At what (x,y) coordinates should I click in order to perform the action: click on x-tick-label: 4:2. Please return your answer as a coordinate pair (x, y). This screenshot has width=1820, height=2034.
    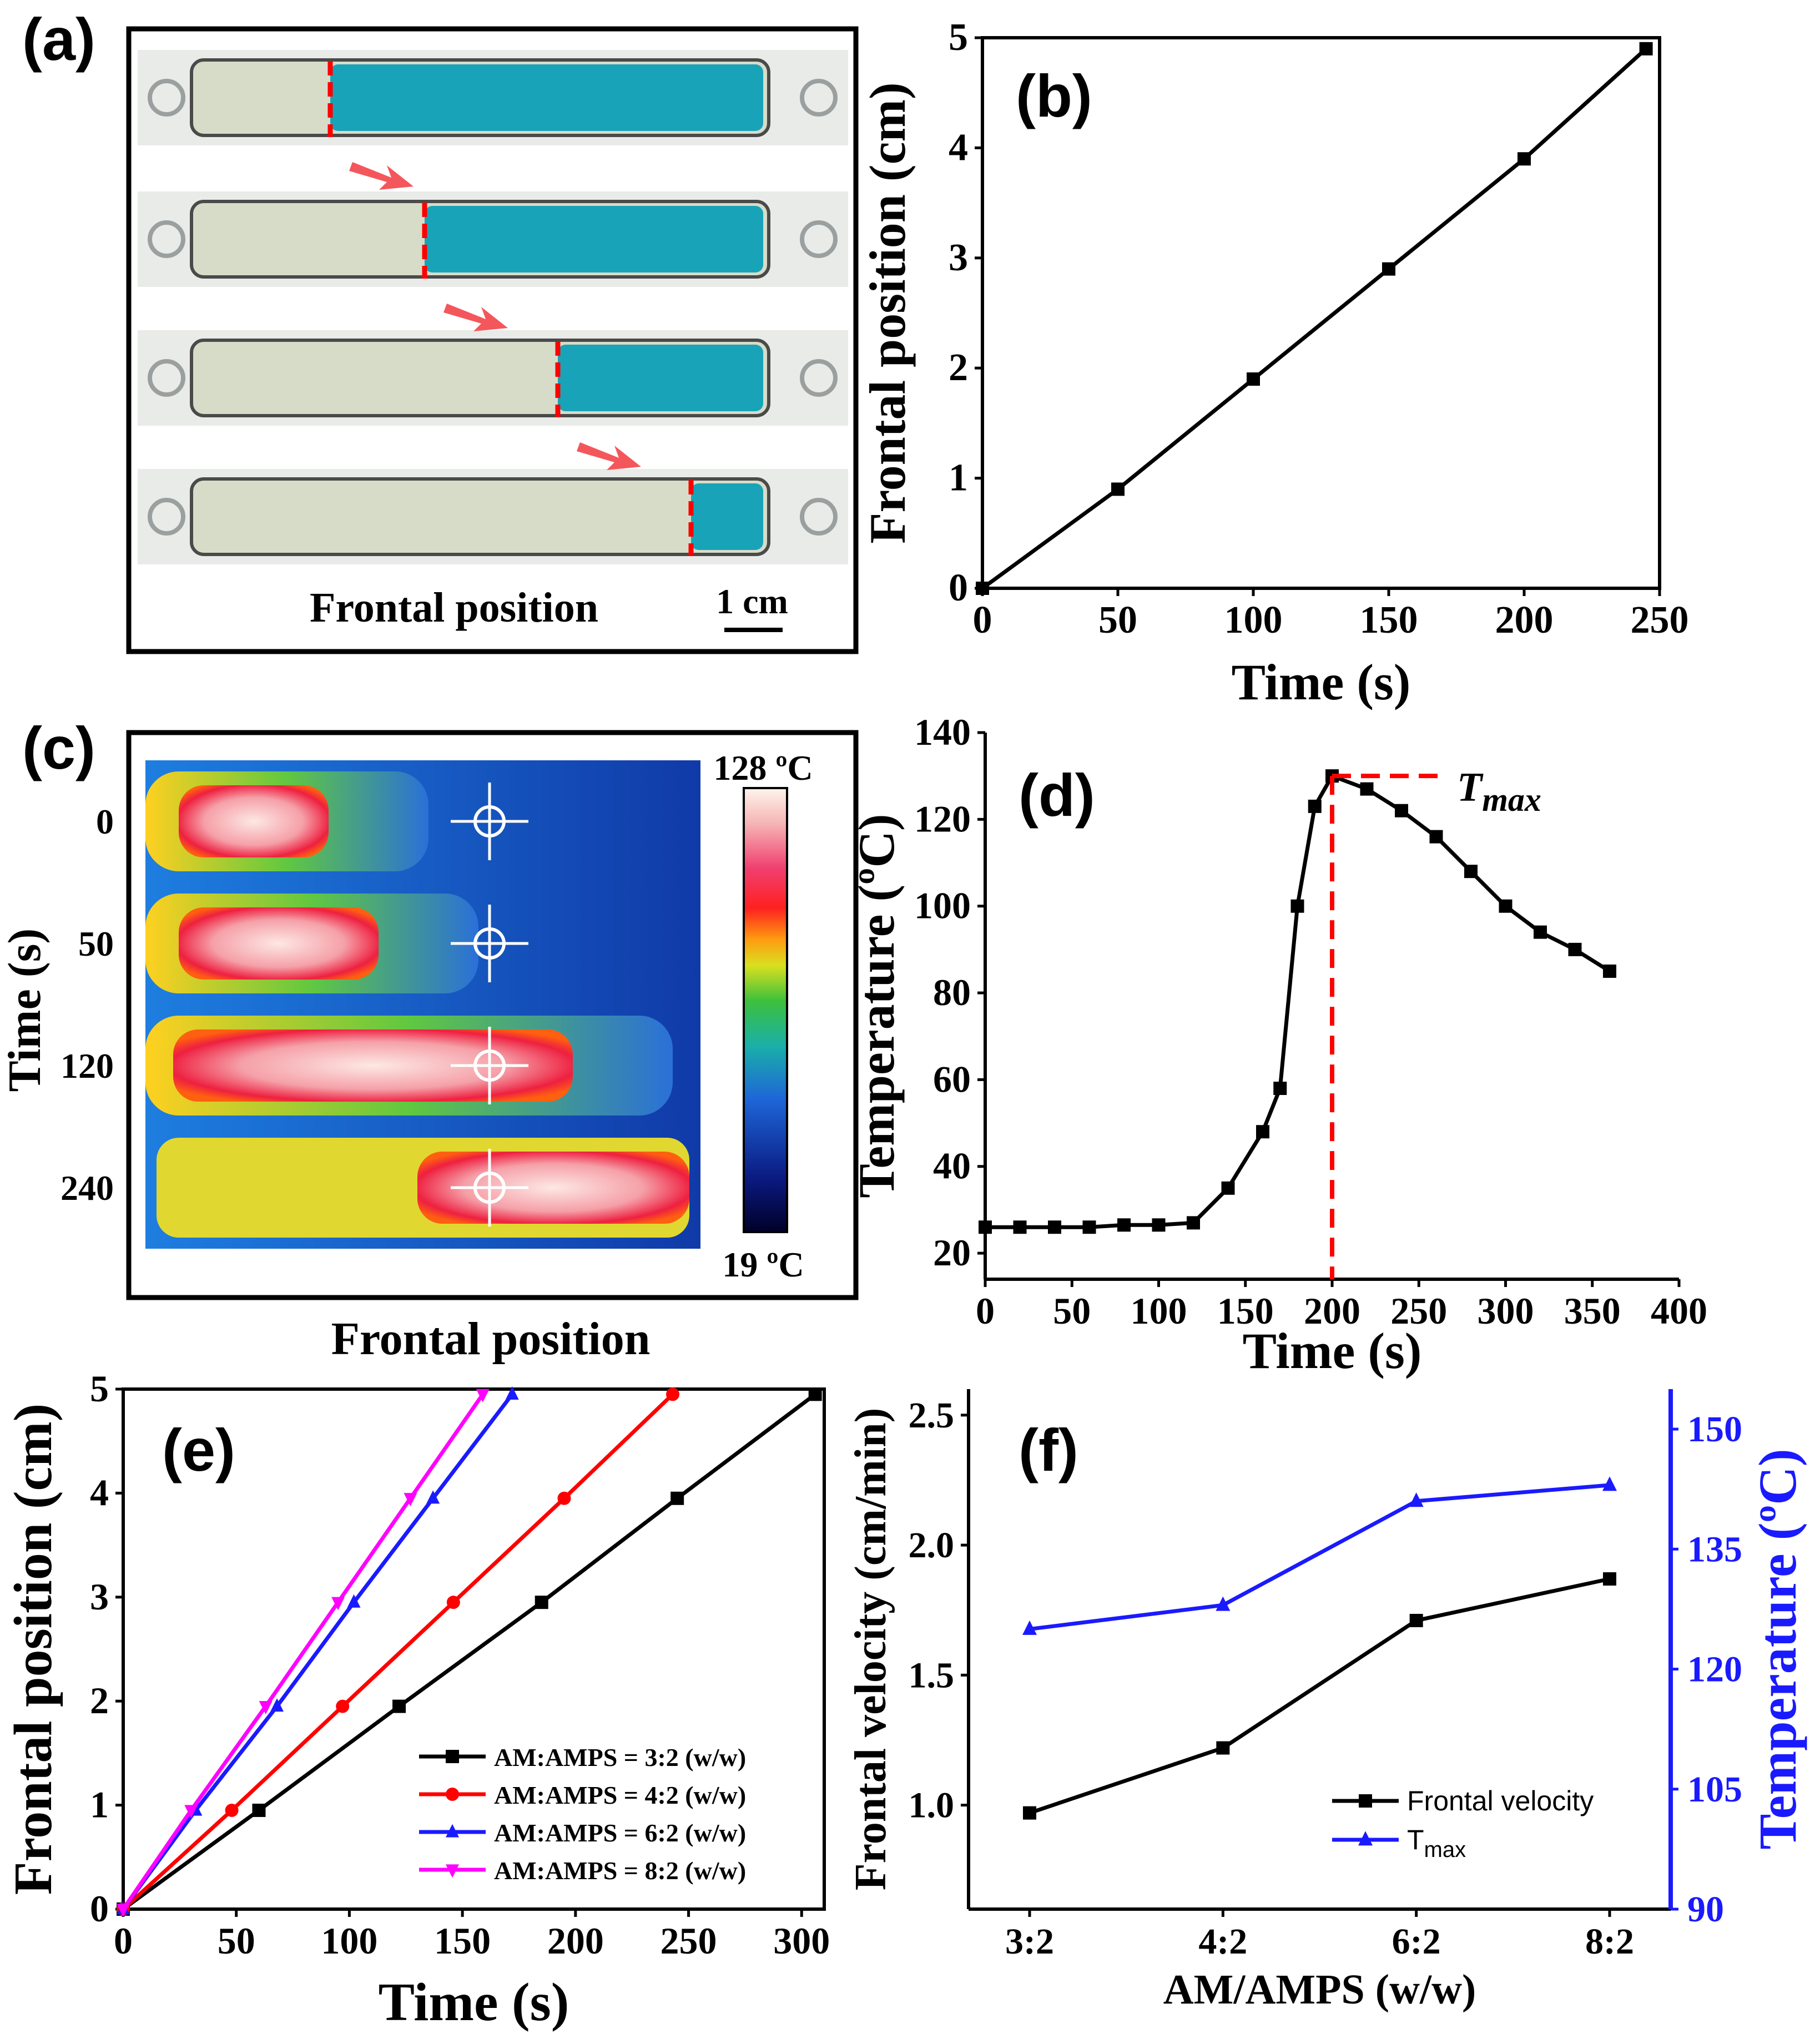
    Looking at the image, I should click on (1222, 1941).